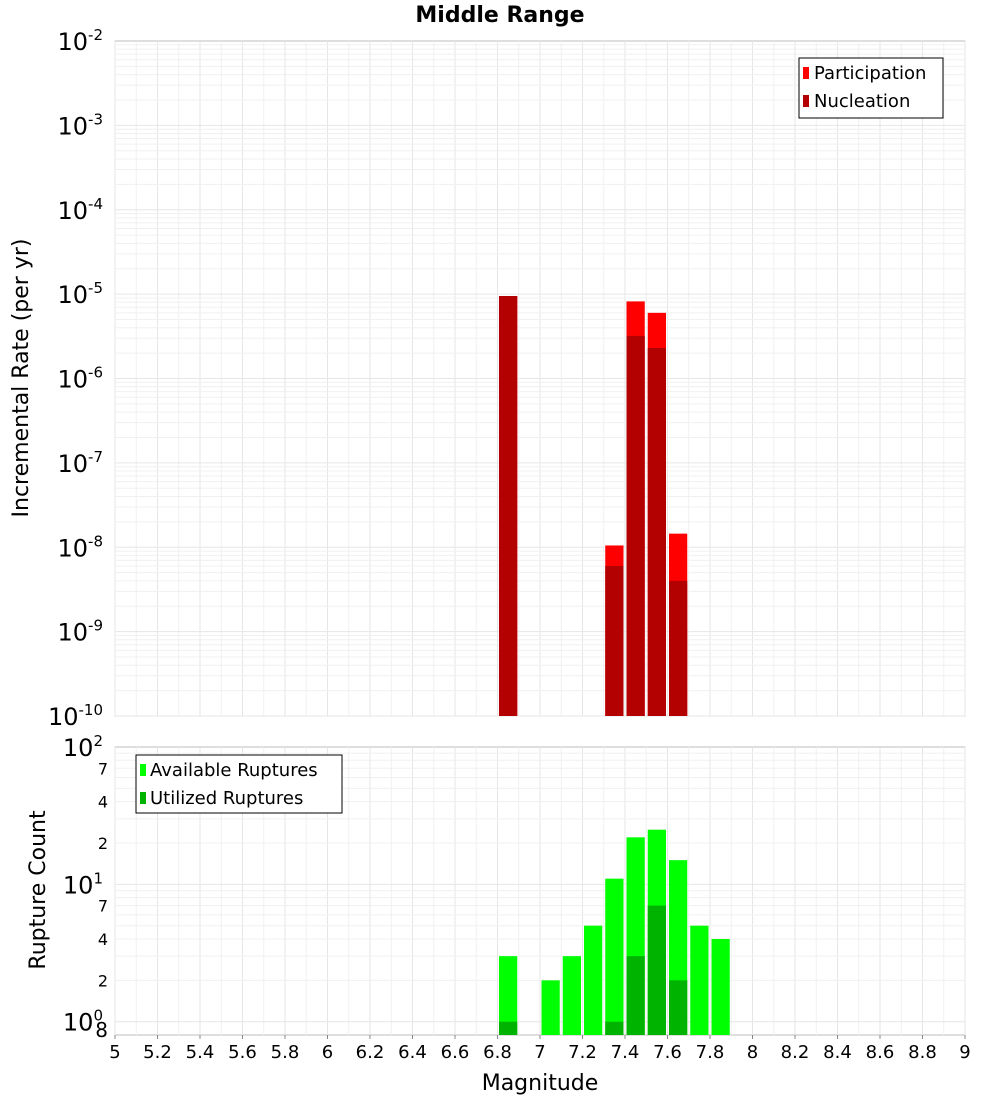 The width and height of the screenshot is (1000, 1100). Describe the element at coordinates (114, 1052) in the screenshot. I see `x-tick-label: 5` at that location.